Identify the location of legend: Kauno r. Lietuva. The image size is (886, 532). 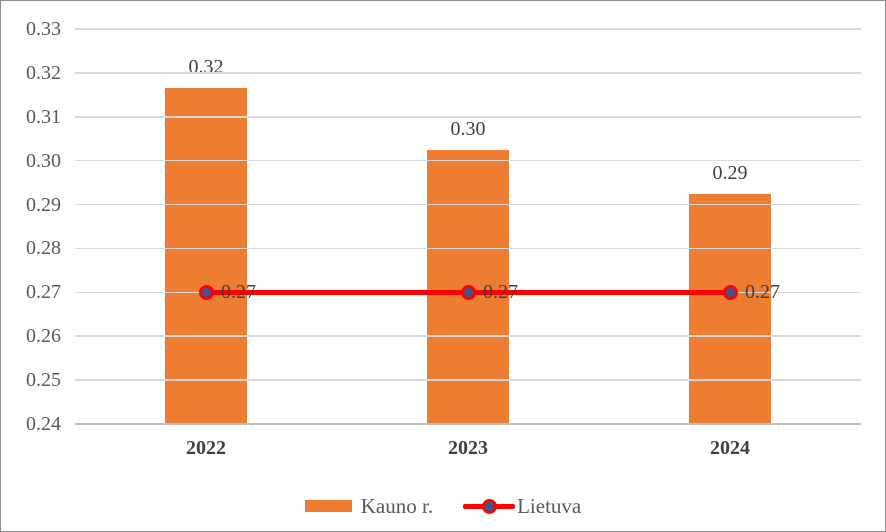
(443, 506).